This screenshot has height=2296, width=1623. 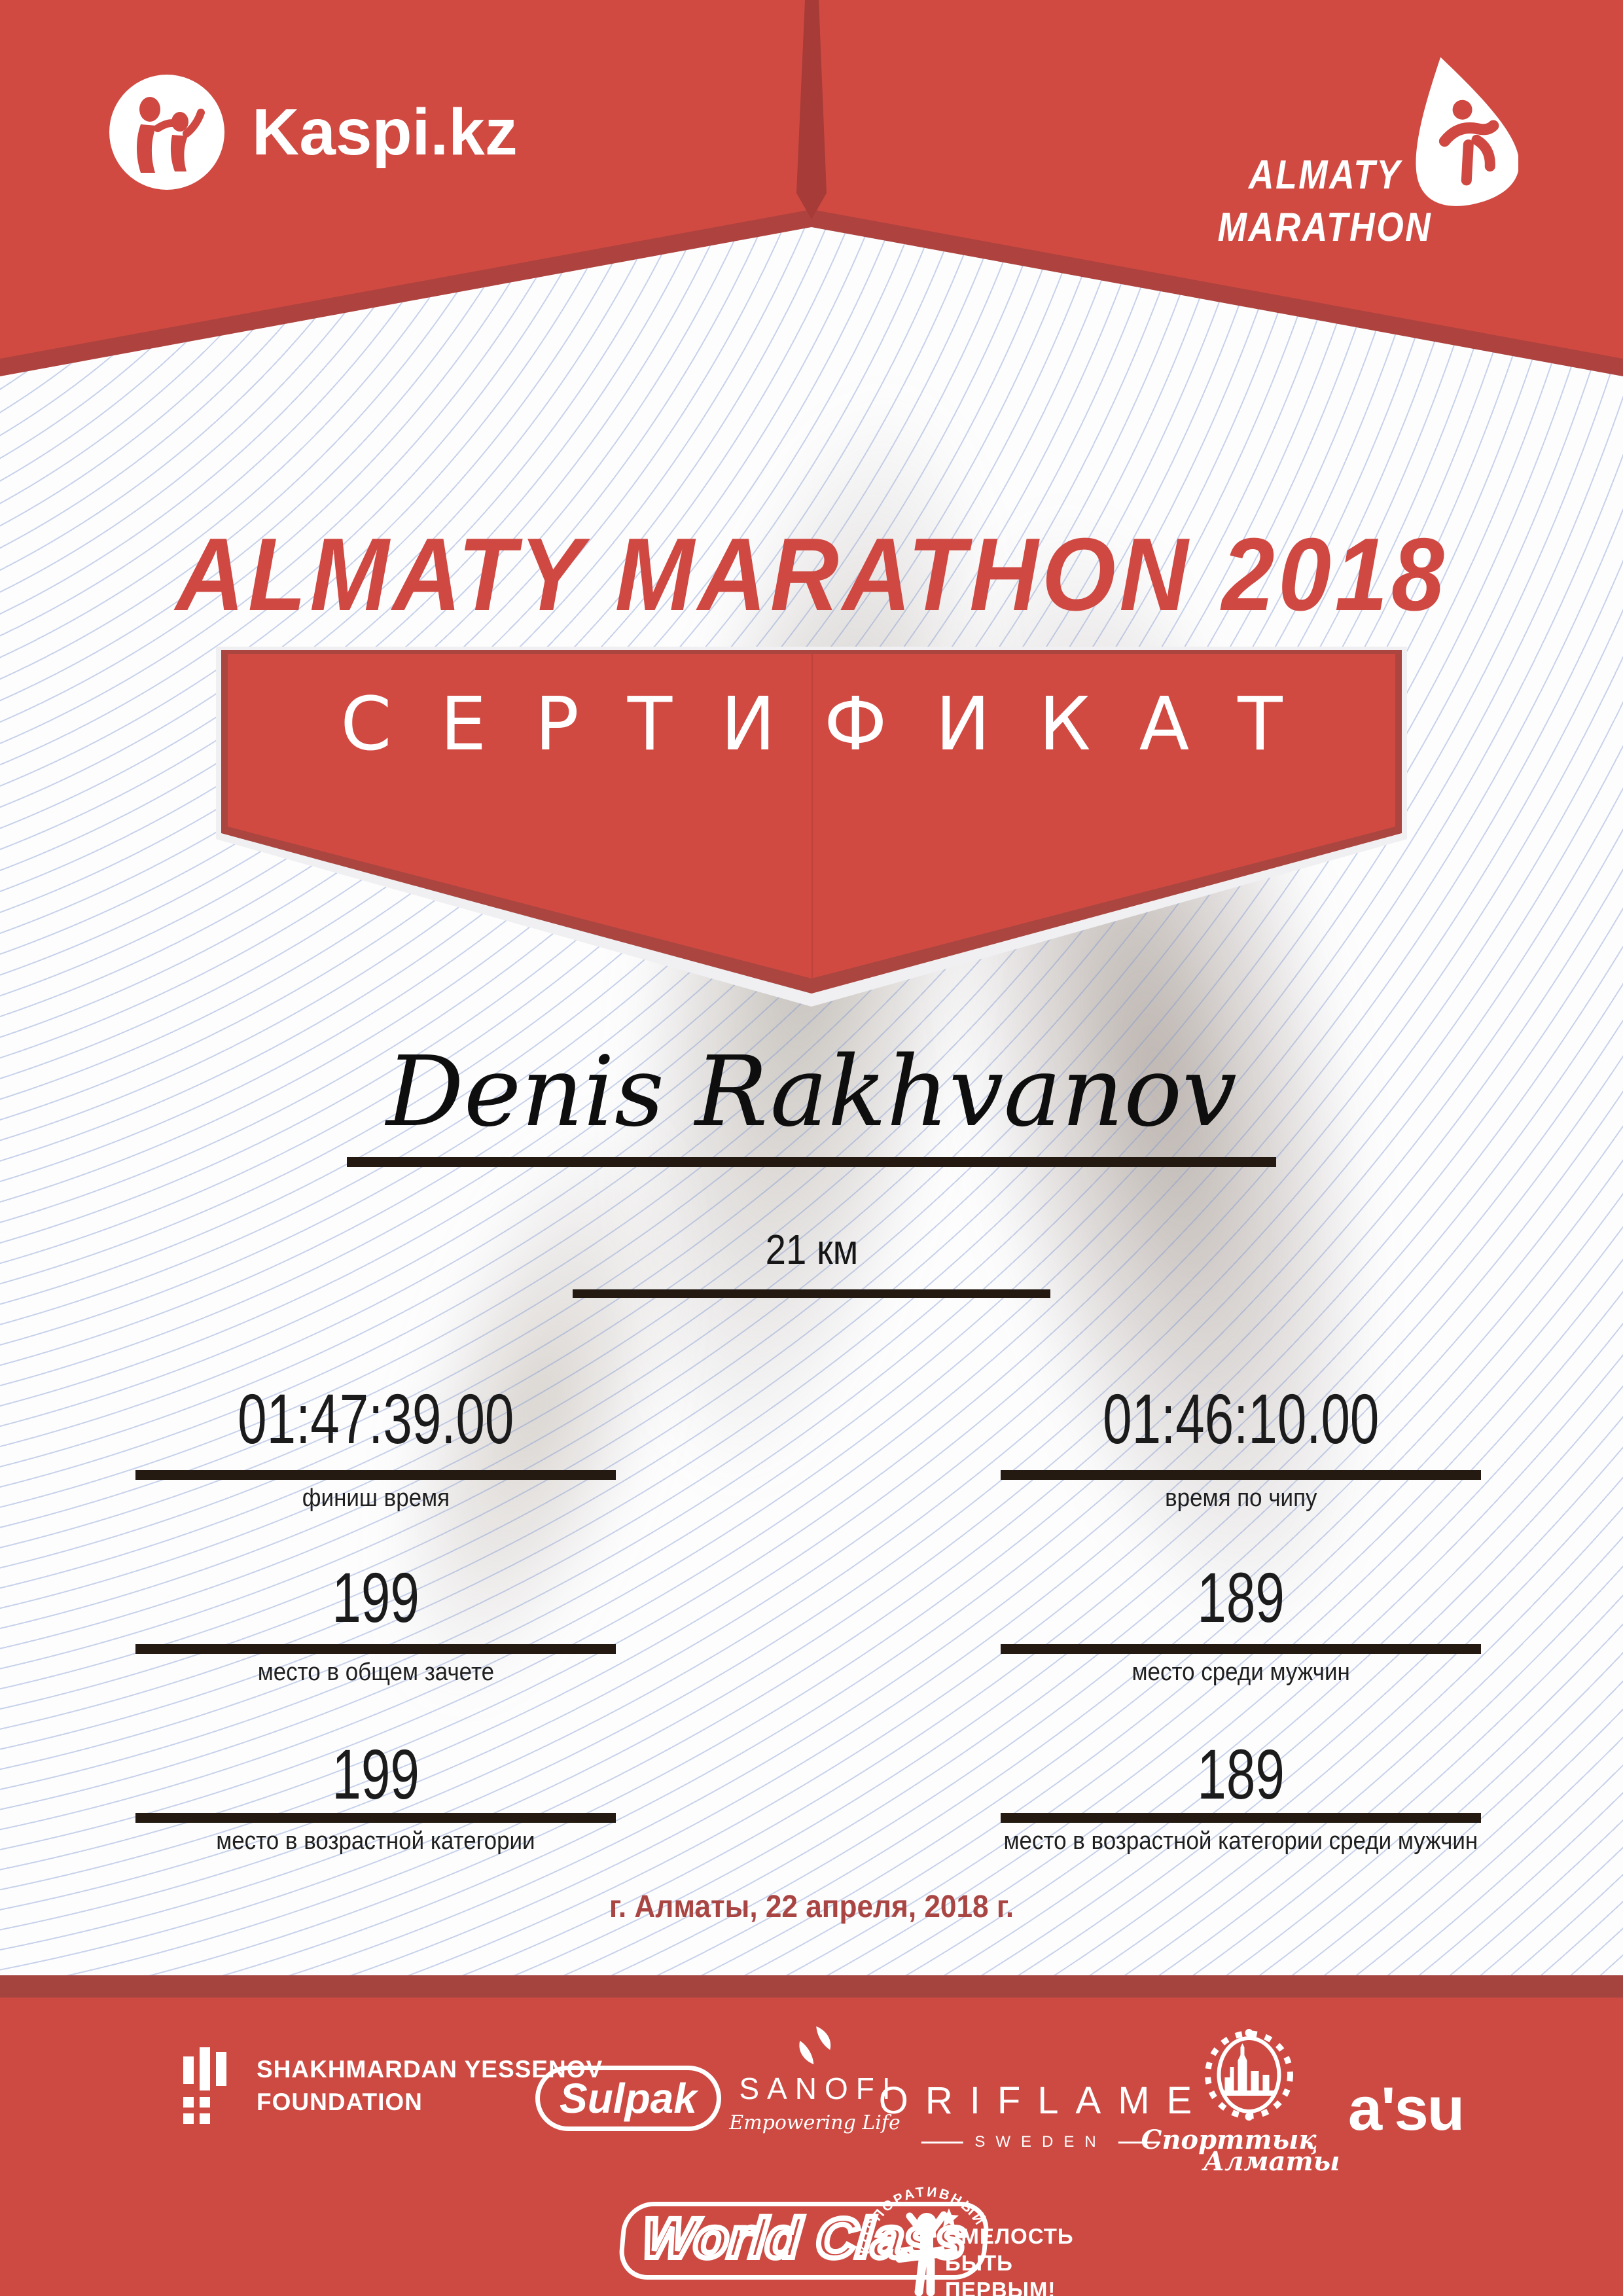 What do you see at coordinates (1241, 1774) in the screenshot?
I see `stat-age-category-men-place: 189` at bounding box center [1241, 1774].